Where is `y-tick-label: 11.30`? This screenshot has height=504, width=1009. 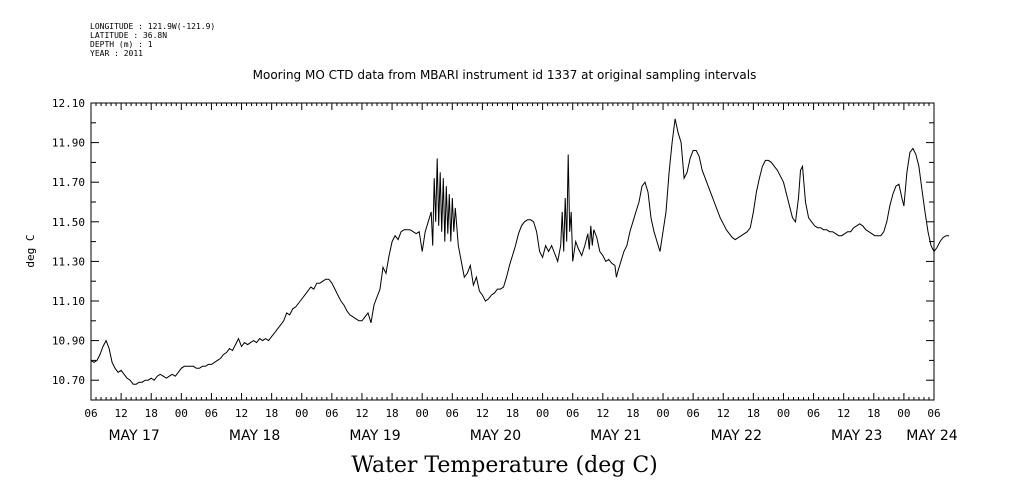 y-tick-label: 11.30 is located at coordinates (68, 261).